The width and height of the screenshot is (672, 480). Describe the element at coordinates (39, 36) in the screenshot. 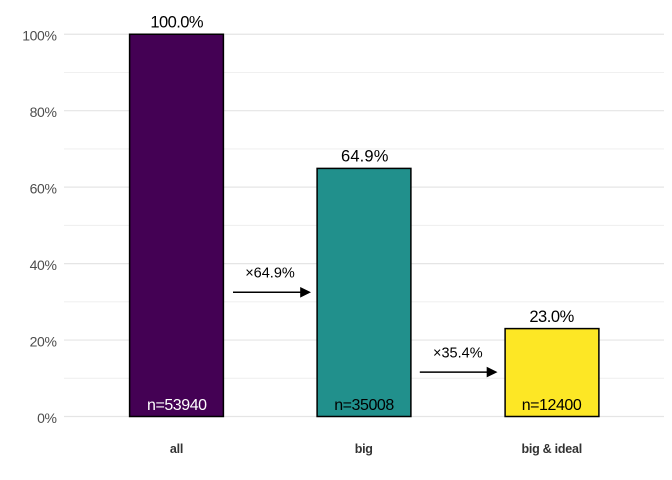

I see `svg-text: 100%` at that location.